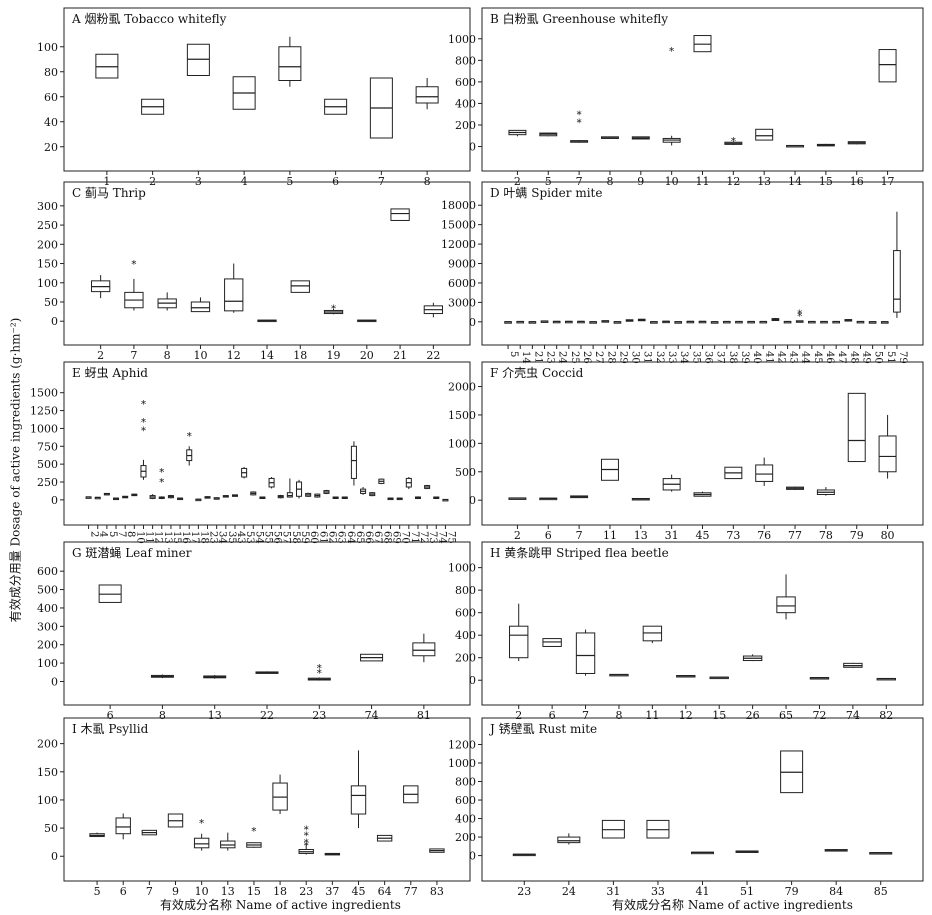 This screenshot has height=915, width=932. Describe the element at coordinates (414, 537) in the screenshot. I see `x-tick-label: 71` at that location.